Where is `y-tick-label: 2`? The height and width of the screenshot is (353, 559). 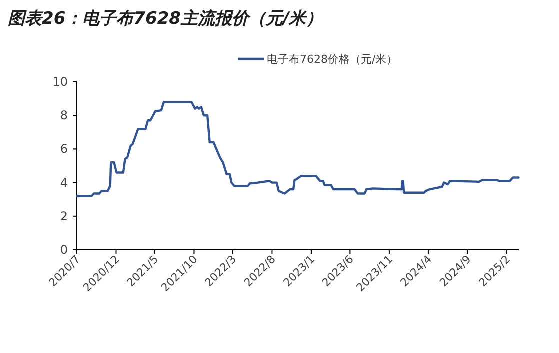 y-tick-label: 2 is located at coordinates (64, 216).